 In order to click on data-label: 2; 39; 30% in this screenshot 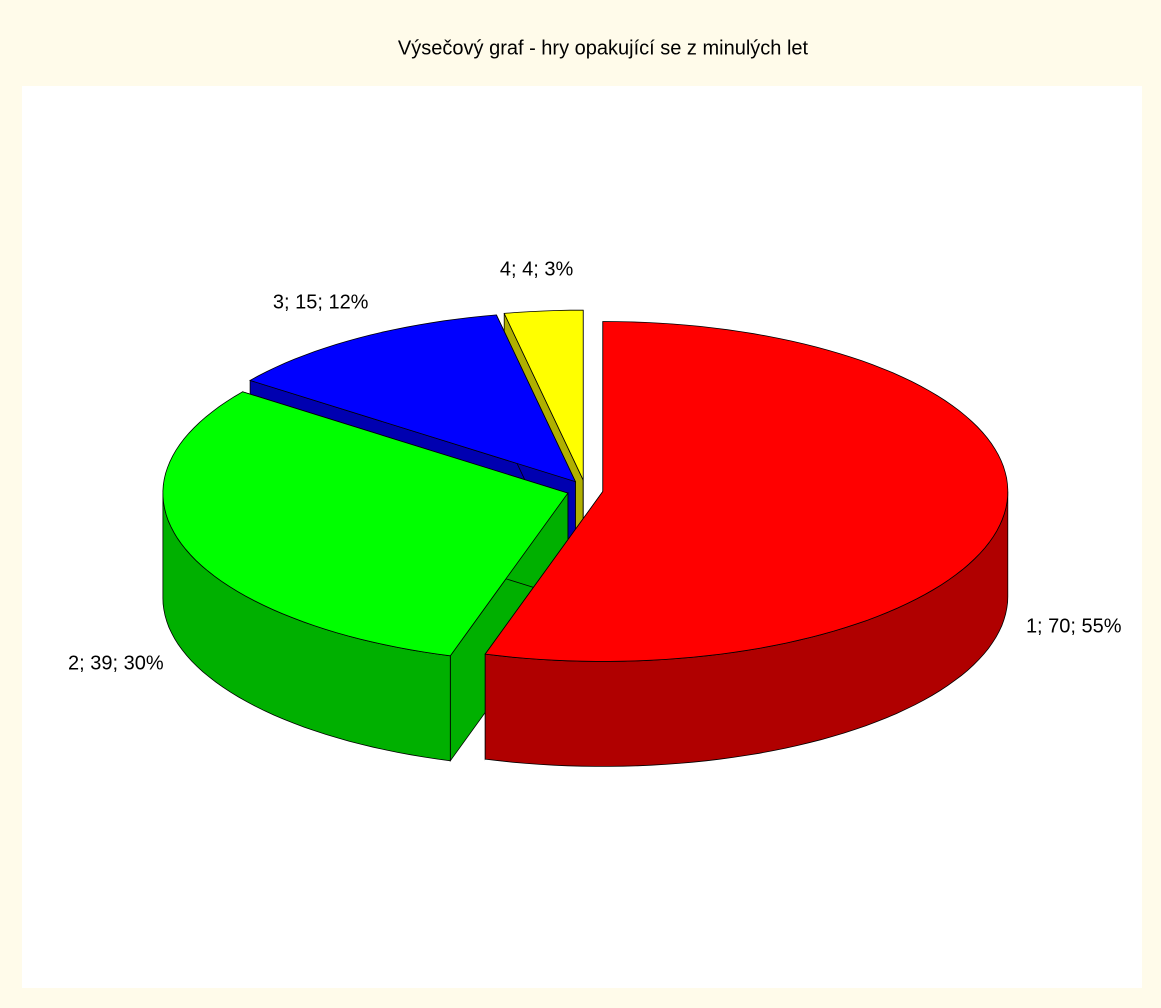, I will do `click(116, 664)`.